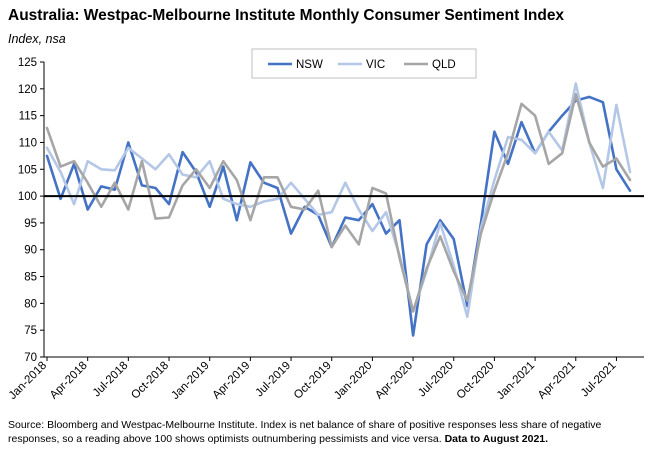 The image size is (650, 455). I want to click on y-tick-label: 120, so click(27, 90).